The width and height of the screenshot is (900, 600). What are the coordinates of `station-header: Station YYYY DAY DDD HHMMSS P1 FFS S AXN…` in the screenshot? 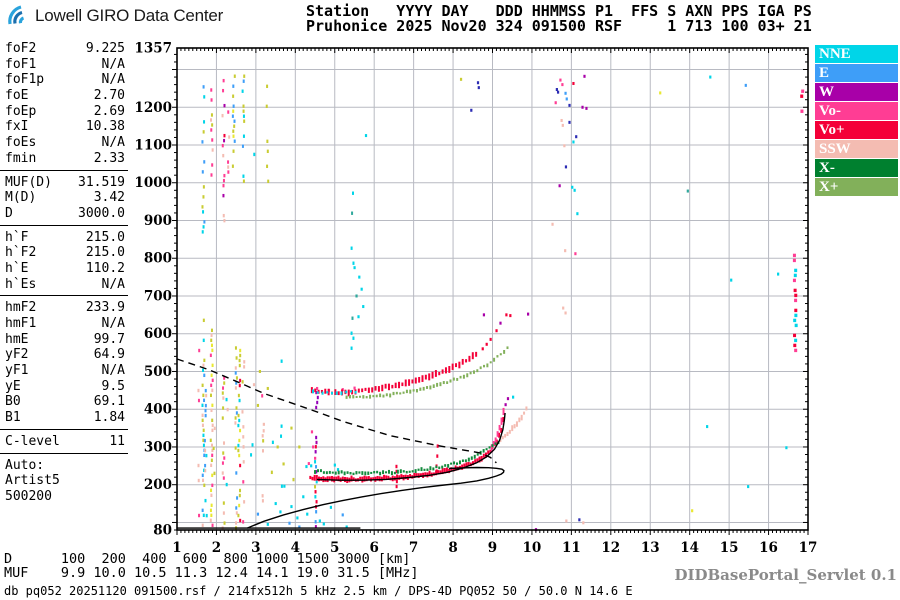 It's located at (559, 19).